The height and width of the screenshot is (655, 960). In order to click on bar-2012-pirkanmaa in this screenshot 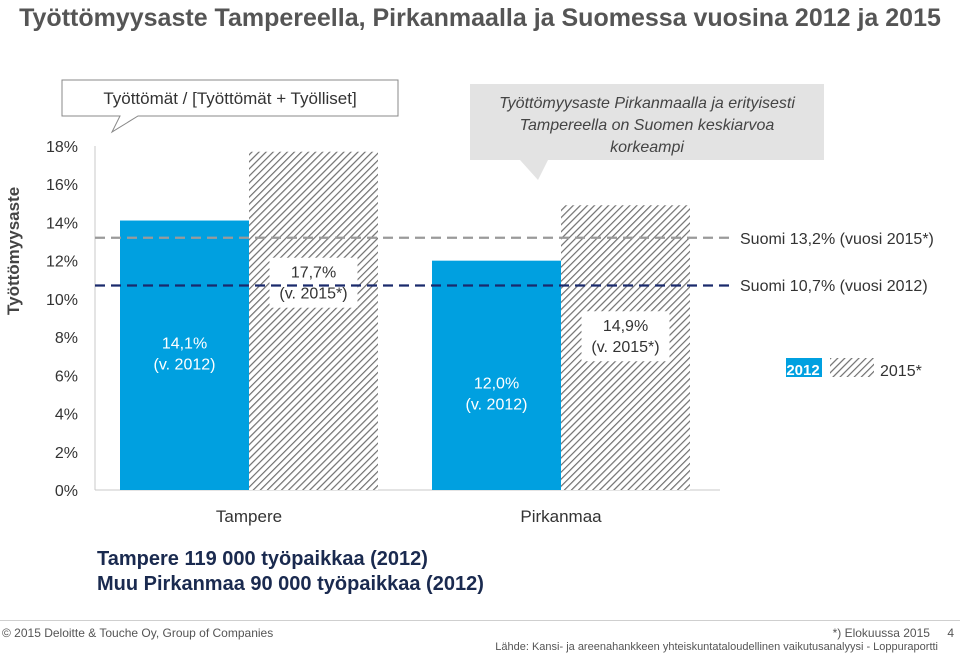, I will do `click(496, 375)`.